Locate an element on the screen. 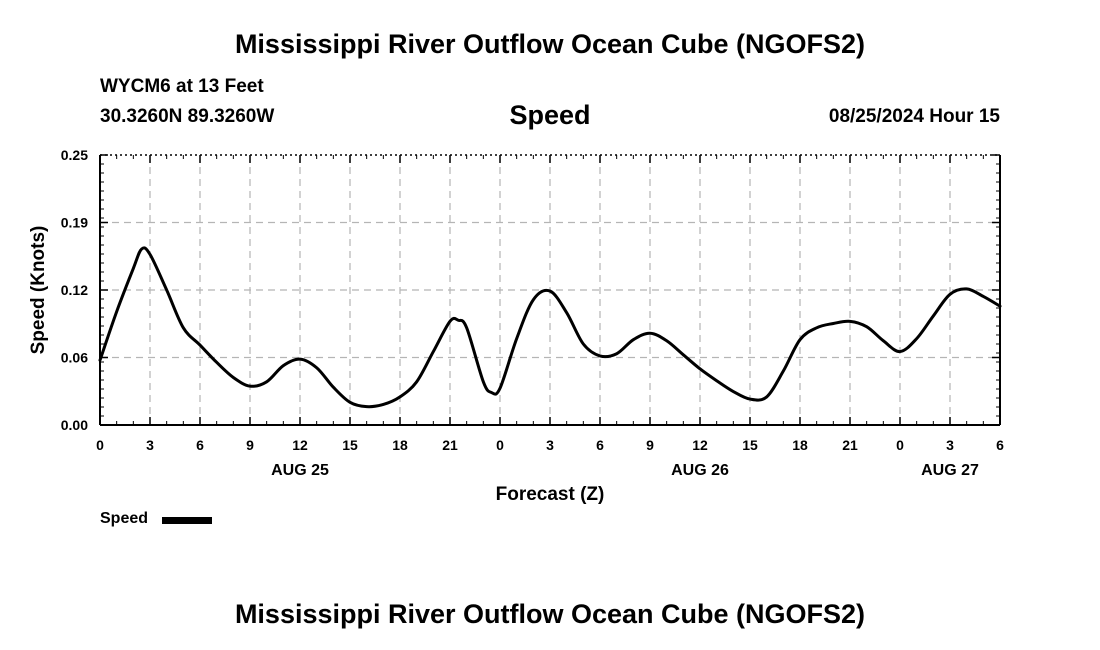 The width and height of the screenshot is (1100, 650). legend-swatch is located at coordinates (187, 520).